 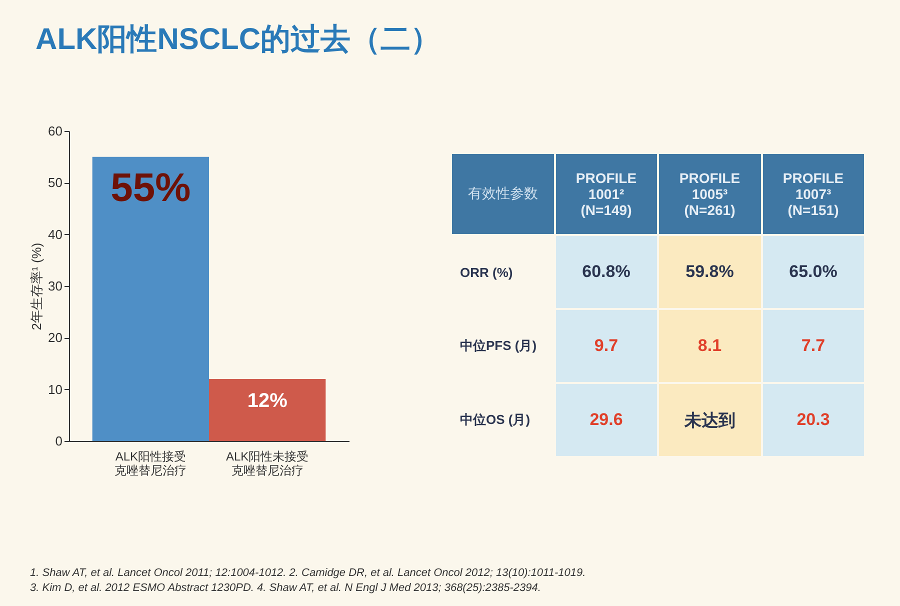 I want to click on category-label: PROFILE 1001² (N=149), so click(x=606, y=194).